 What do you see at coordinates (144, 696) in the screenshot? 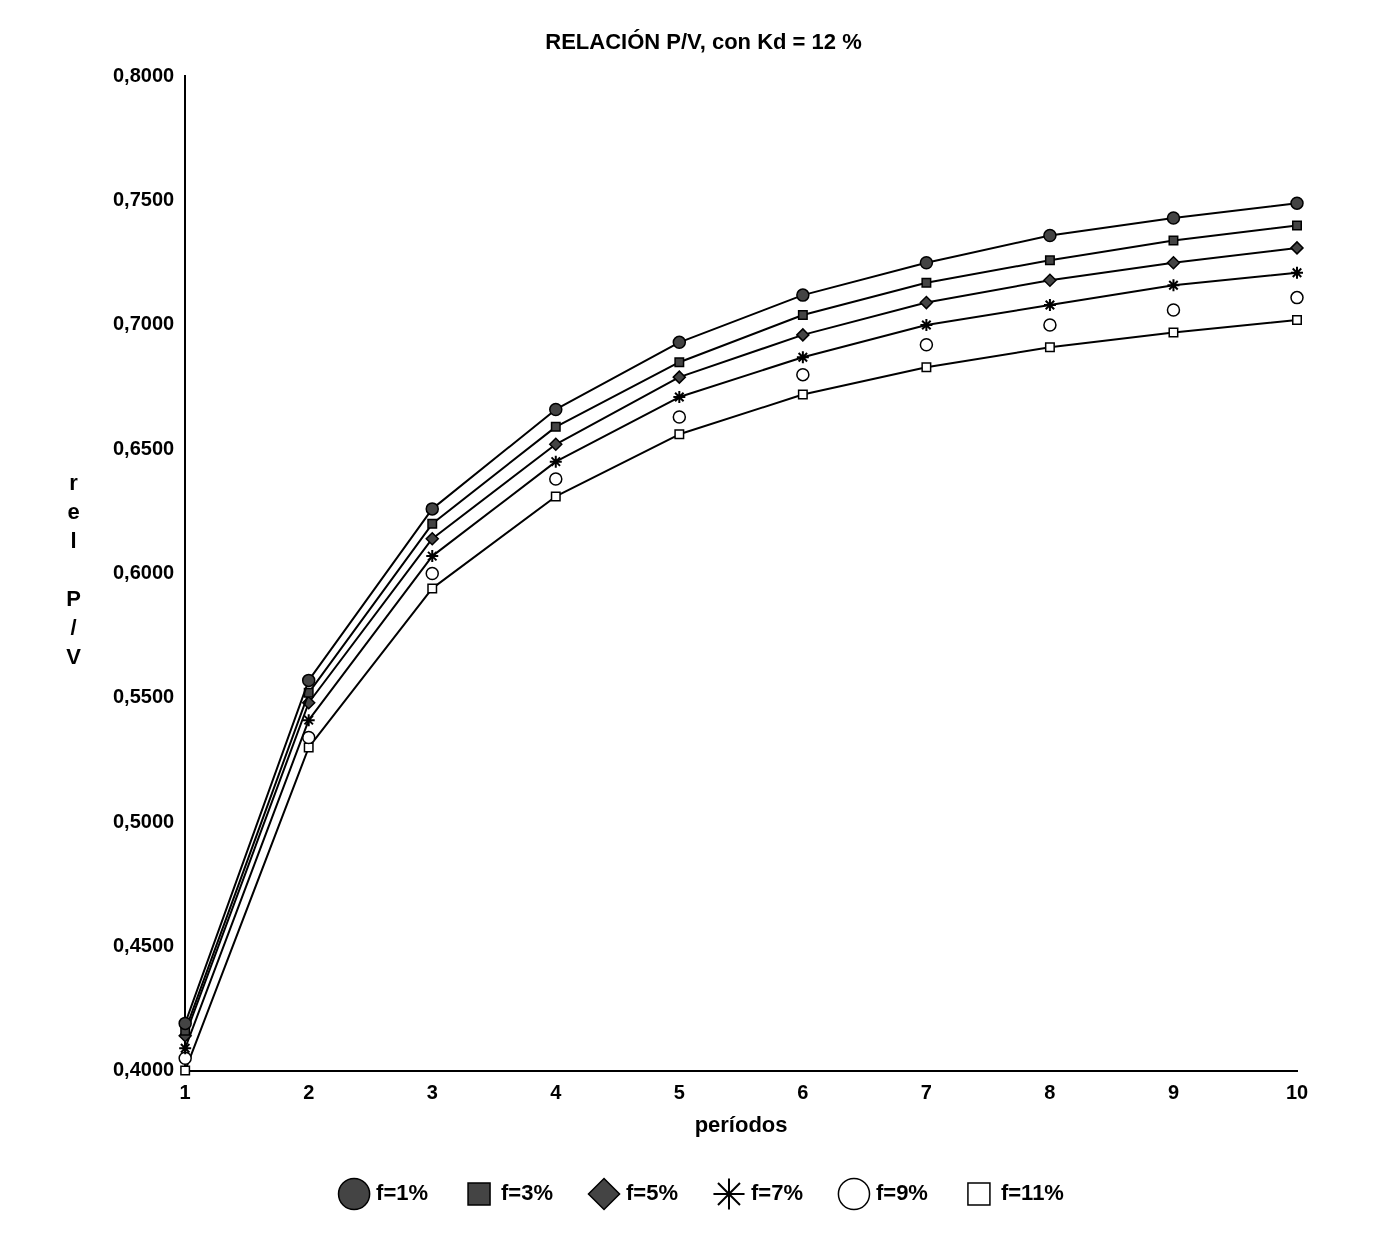
I see `y-tick-label: 0,5500` at bounding box center [144, 696].